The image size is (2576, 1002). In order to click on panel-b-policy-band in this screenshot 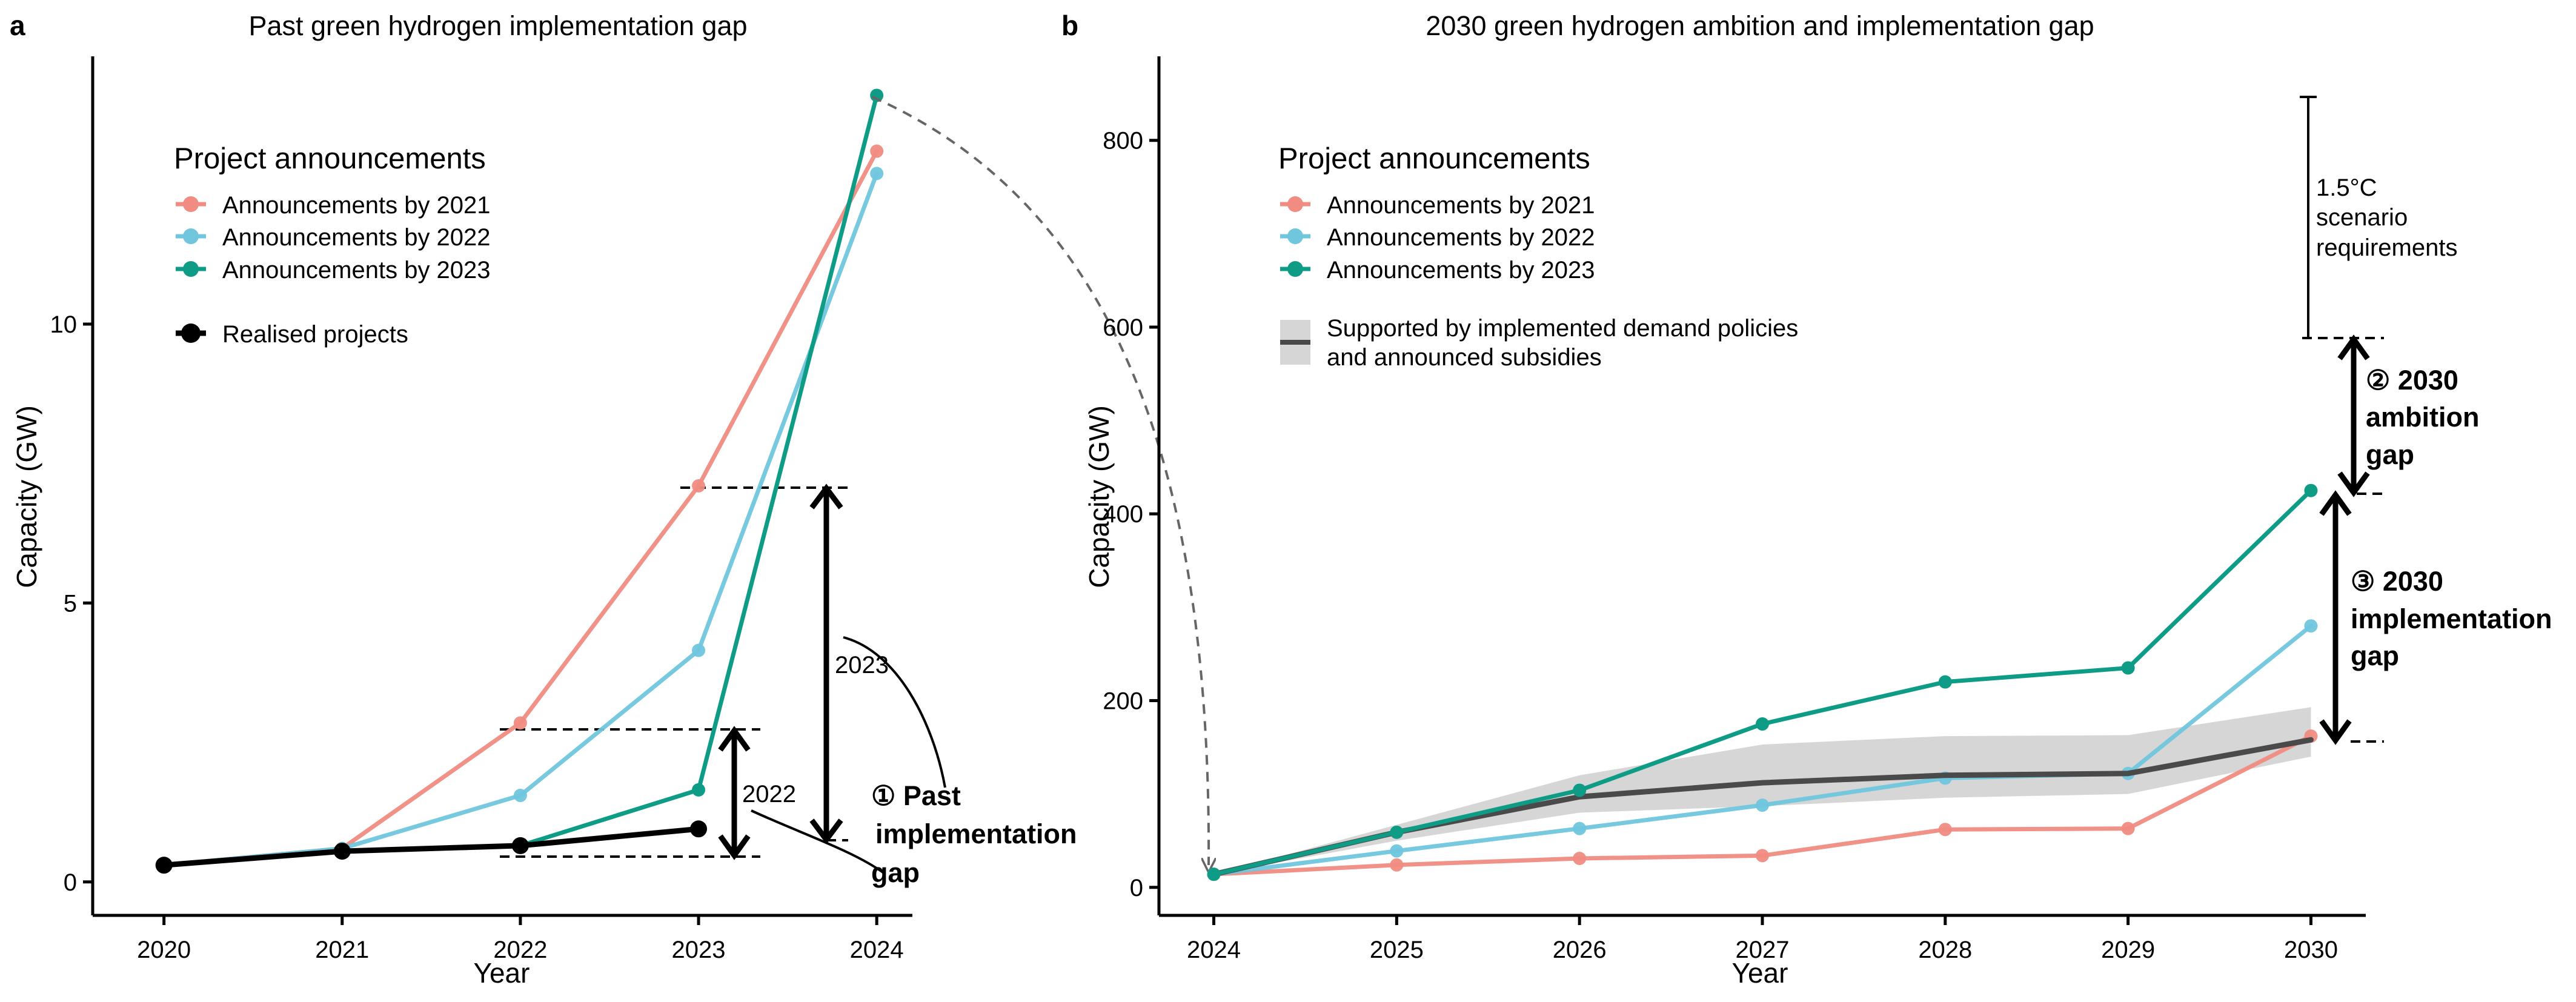, I will do `click(1762, 791)`.